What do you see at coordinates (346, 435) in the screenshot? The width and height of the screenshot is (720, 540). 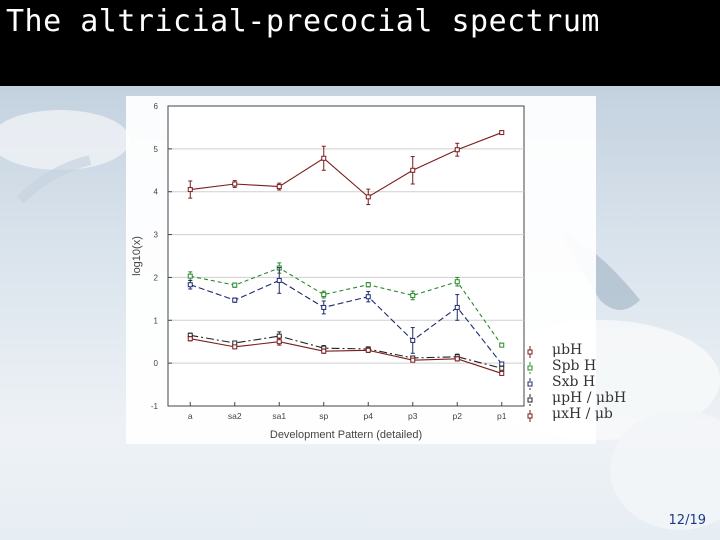 I see `x-axis-label: Development Pattern (detailed)` at bounding box center [346, 435].